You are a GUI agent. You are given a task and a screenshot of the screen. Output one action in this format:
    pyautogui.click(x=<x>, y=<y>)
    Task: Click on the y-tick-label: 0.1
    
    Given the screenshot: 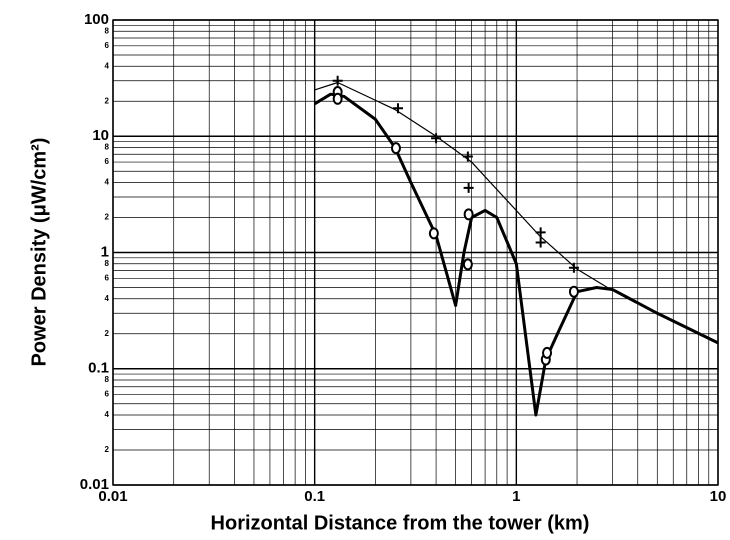 What is the action you would take?
    pyautogui.click(x=98, y=368)
    